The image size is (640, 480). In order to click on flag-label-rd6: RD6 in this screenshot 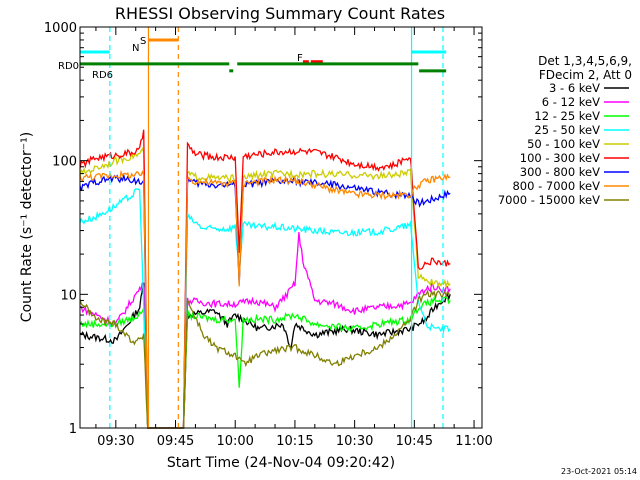, I will do `click(102, 75)`.